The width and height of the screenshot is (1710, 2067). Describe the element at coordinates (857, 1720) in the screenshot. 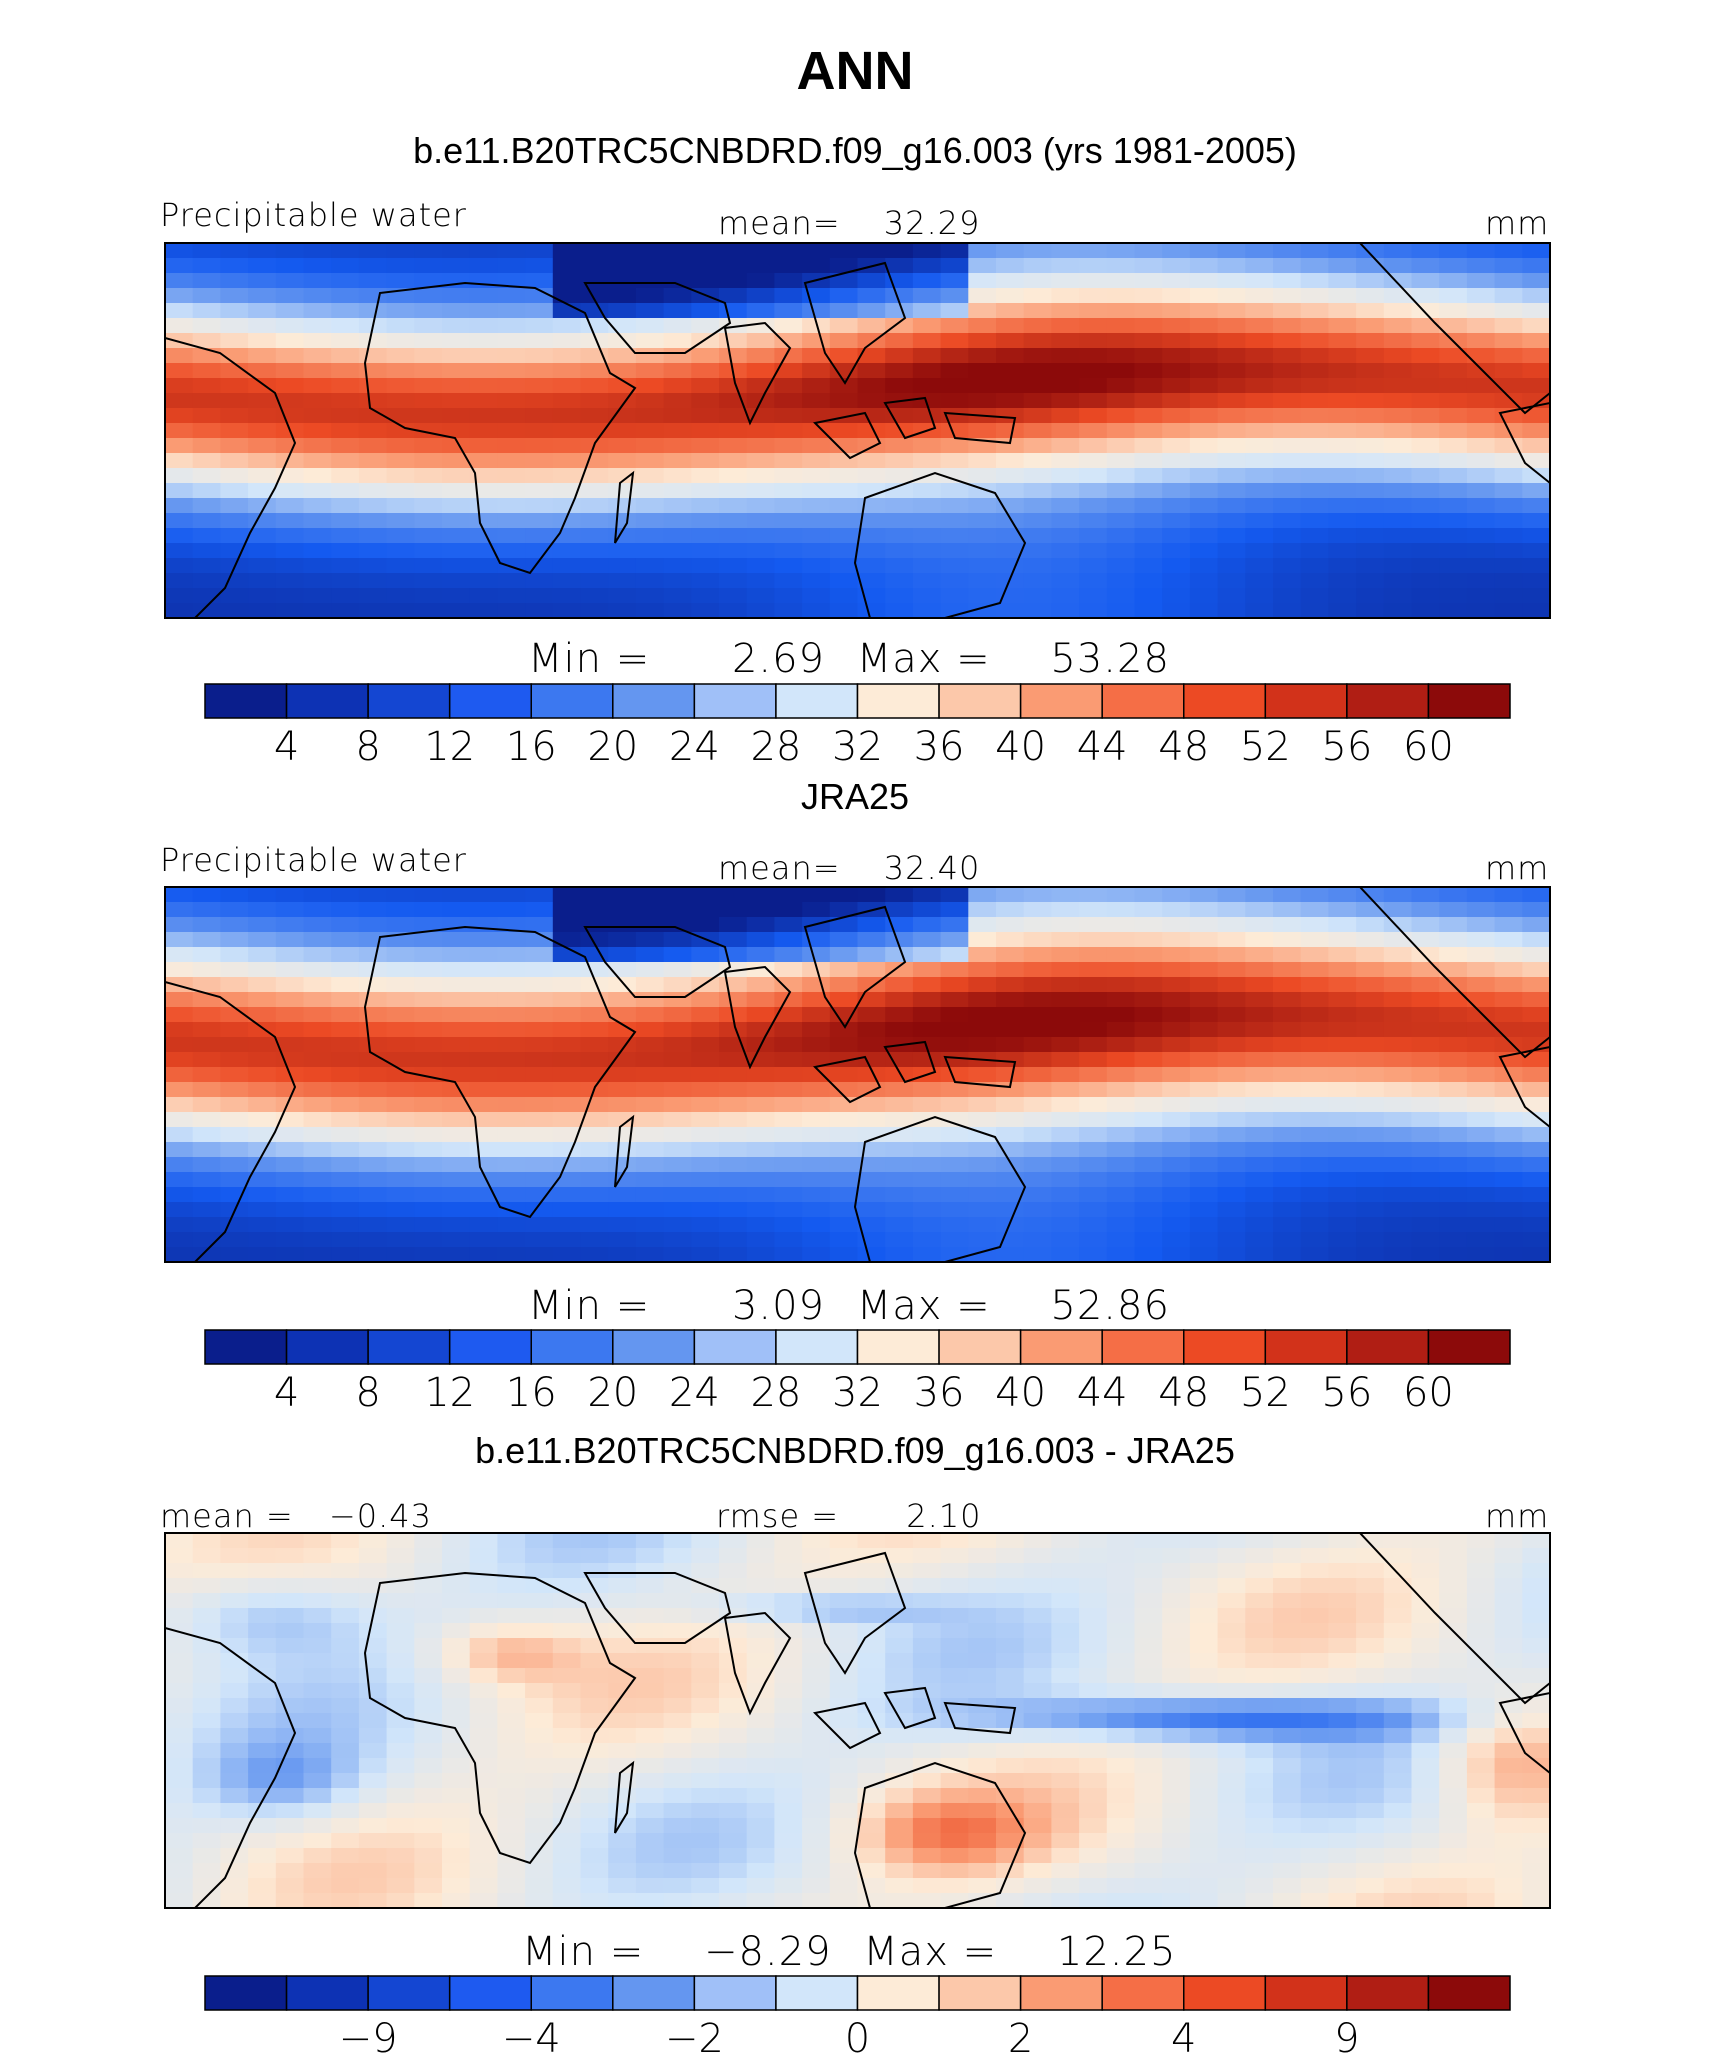

I see `panel3-field` at that location.